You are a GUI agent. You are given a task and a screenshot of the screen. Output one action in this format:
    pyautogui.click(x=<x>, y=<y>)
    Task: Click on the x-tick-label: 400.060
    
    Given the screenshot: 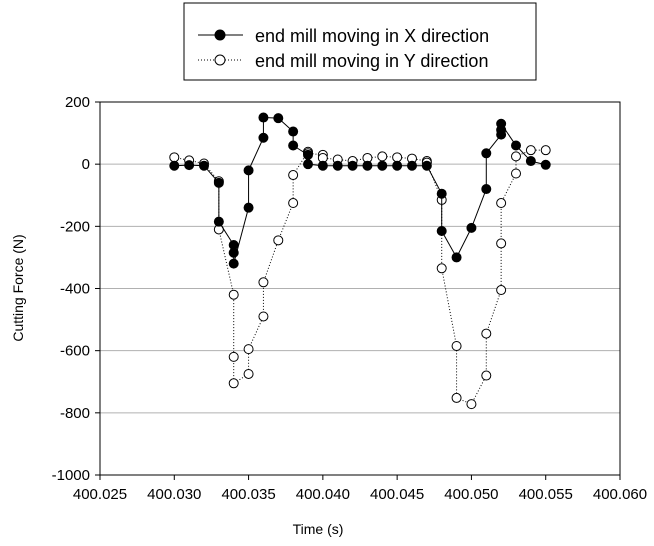 What is the action you would take?
    pyautogui.click(x=620, y=494)
    